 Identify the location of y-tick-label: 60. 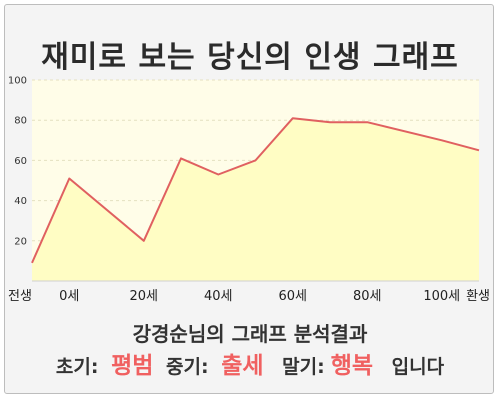
(20, 161).